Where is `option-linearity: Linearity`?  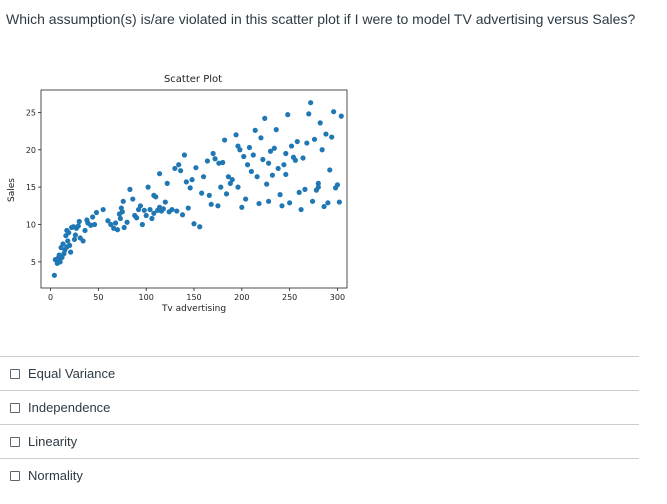 option-linearity: Linearity is located at coordinates (319, 441).